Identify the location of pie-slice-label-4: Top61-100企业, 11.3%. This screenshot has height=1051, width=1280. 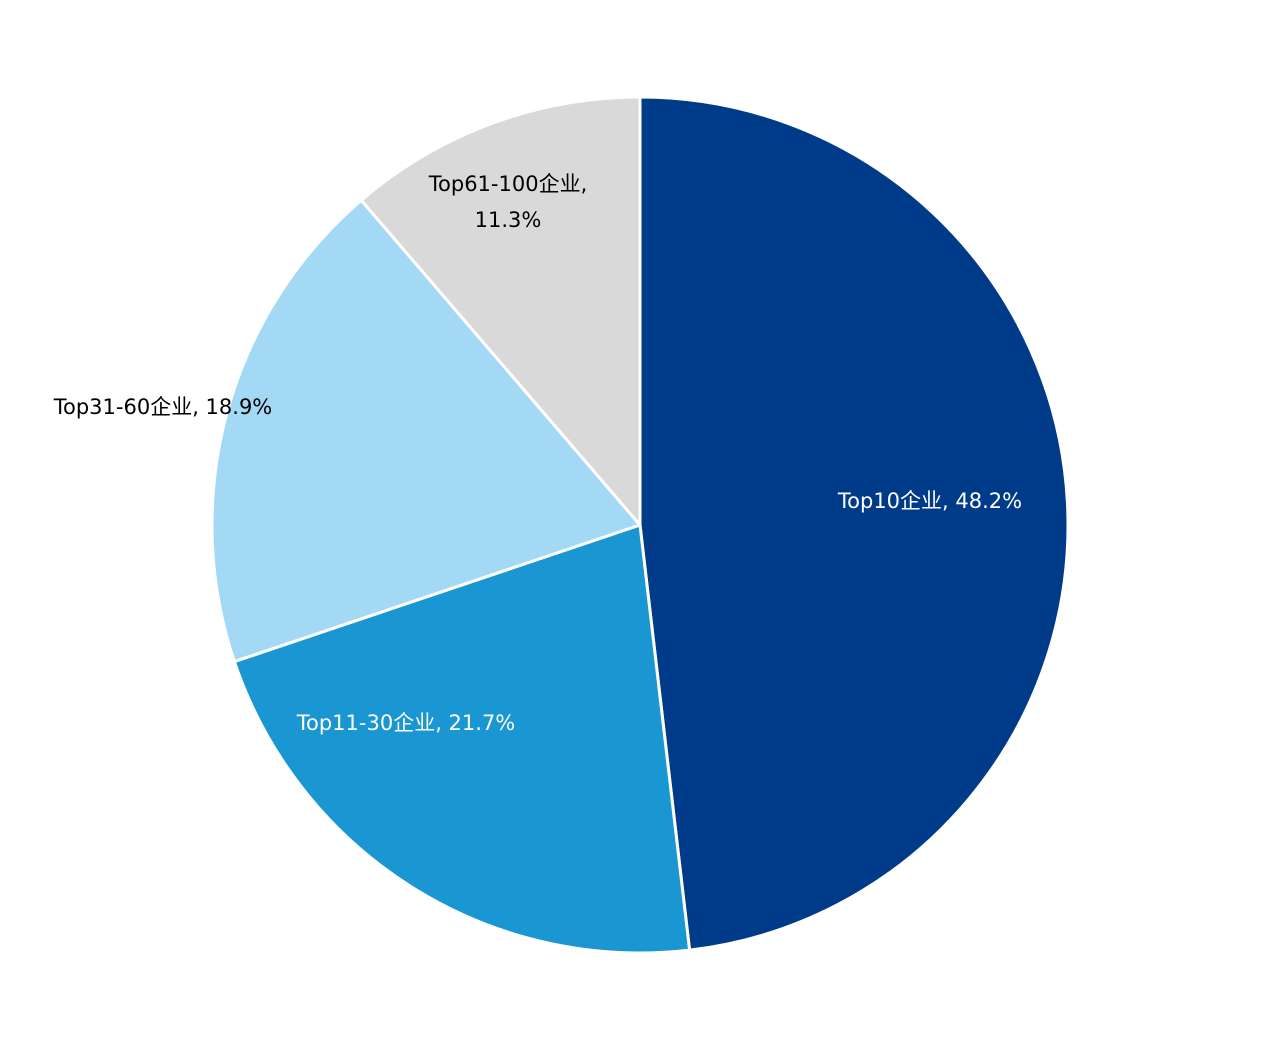
(508, 202).